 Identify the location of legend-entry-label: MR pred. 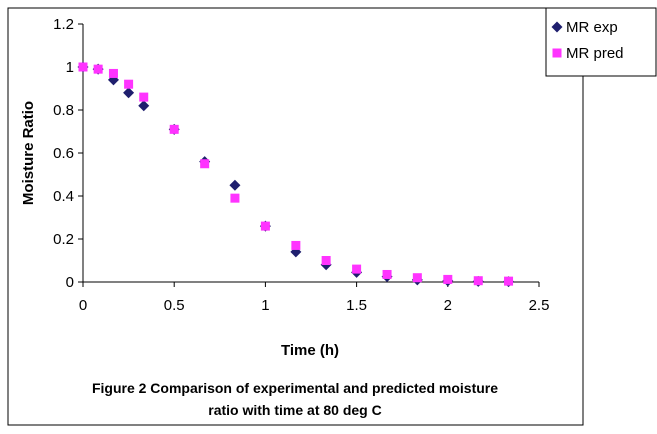
(595, 53).